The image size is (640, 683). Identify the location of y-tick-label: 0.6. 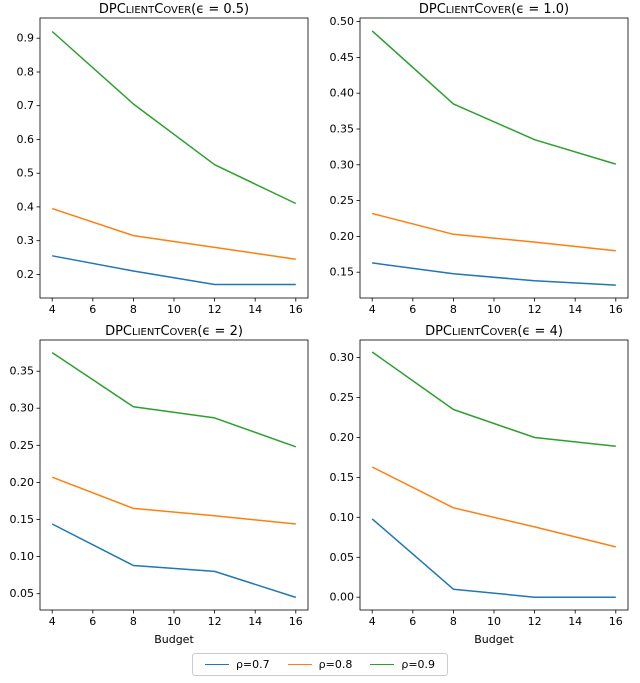
(26, 139).